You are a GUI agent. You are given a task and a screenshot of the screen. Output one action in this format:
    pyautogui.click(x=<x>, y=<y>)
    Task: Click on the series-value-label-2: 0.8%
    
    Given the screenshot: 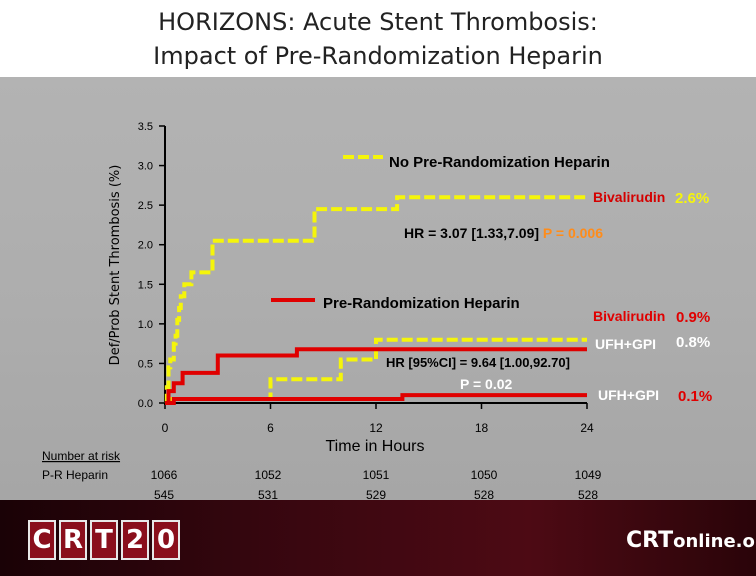 What is the action you would take?
    pyautogui.click(x=693, y=342)
    